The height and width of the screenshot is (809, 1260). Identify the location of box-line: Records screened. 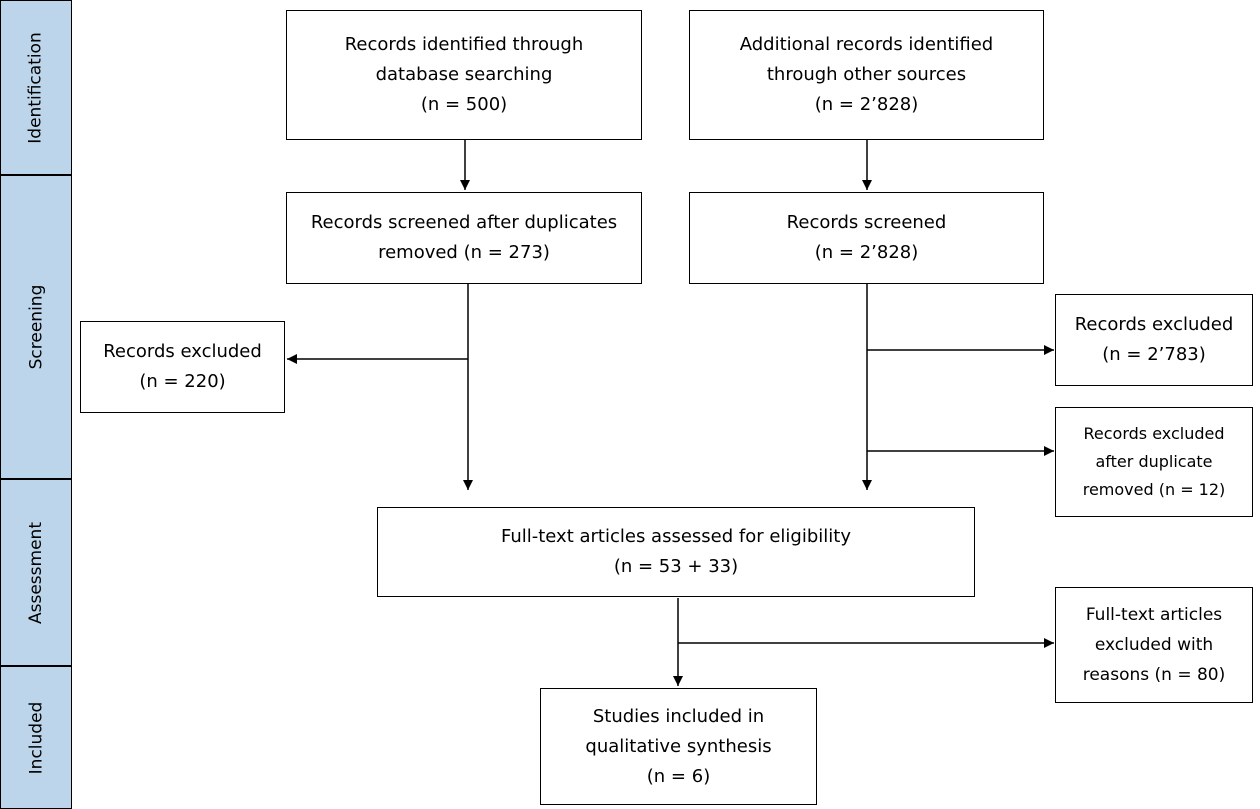
(866, 222).